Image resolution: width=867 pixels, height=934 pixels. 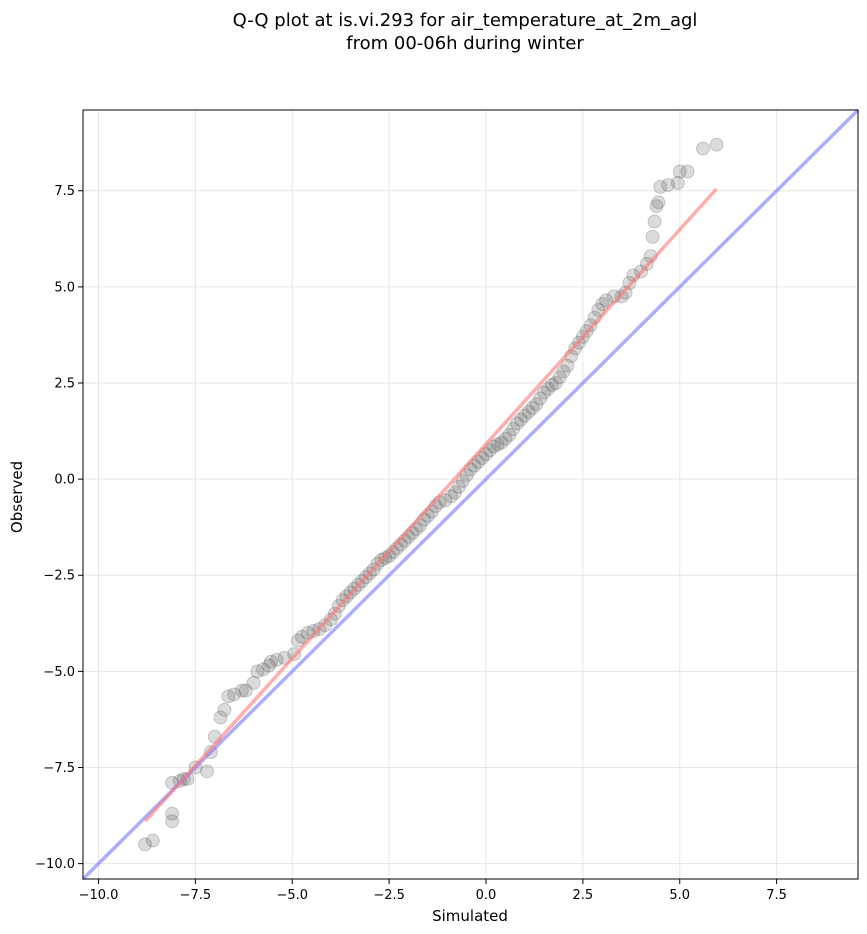 What do you see at coordinates (64, 287) in the screenshot?
I see `y-tick-label: 5.0` at bounding box center [64, 287].